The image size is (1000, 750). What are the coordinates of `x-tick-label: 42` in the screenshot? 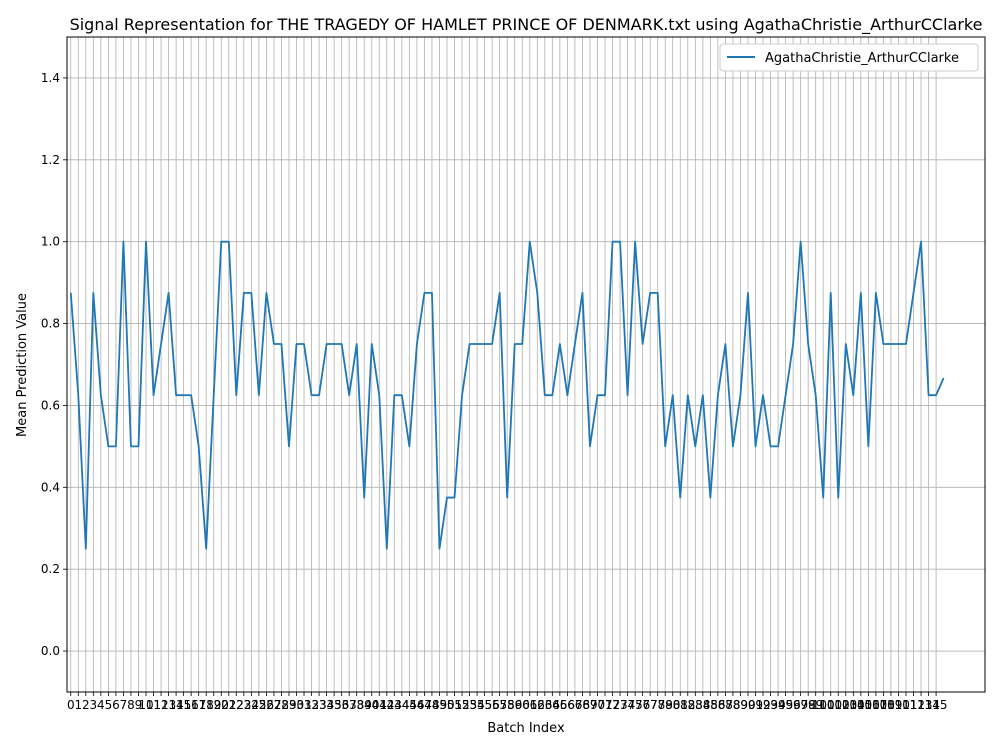 It's located at (386, 705).